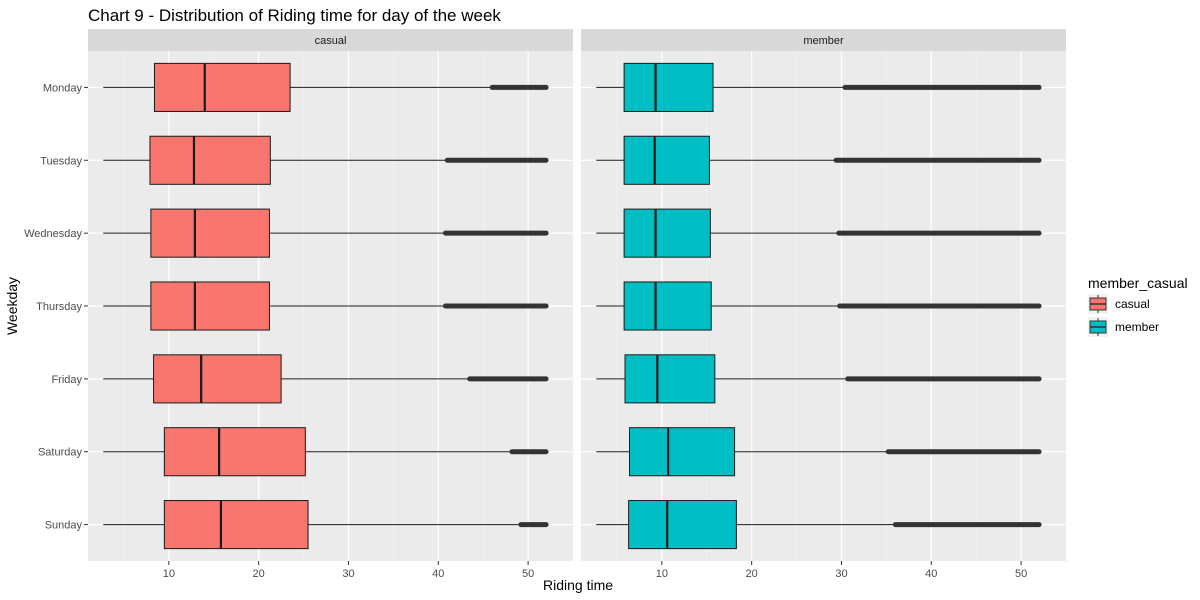 The width and height of the screenshot is (1200, 600). Describe the element at coordinates (326, 379) in the screenshot. I see `boxplot-casual-friday` at that location.